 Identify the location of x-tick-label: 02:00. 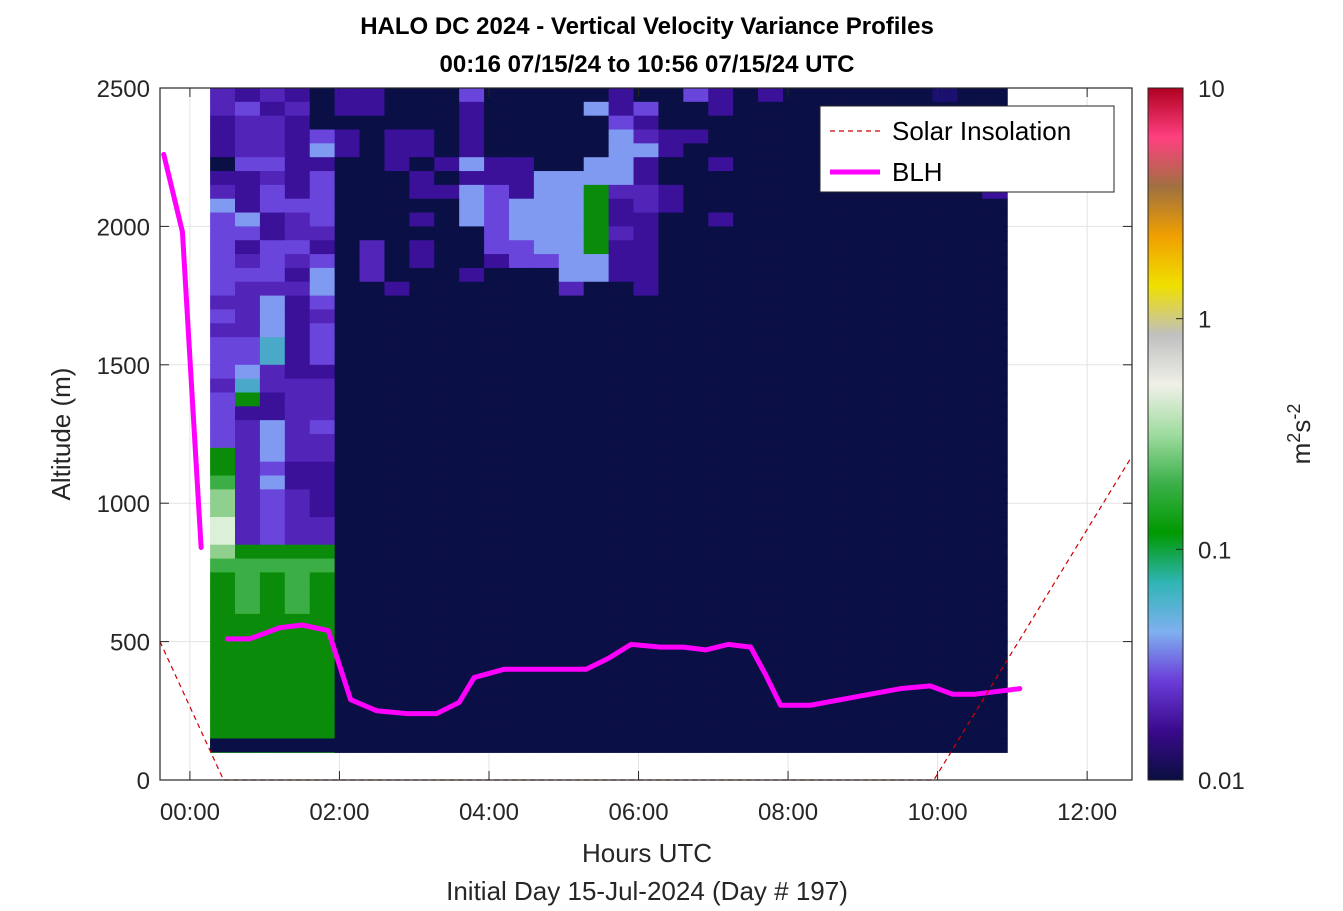
(339, 812).